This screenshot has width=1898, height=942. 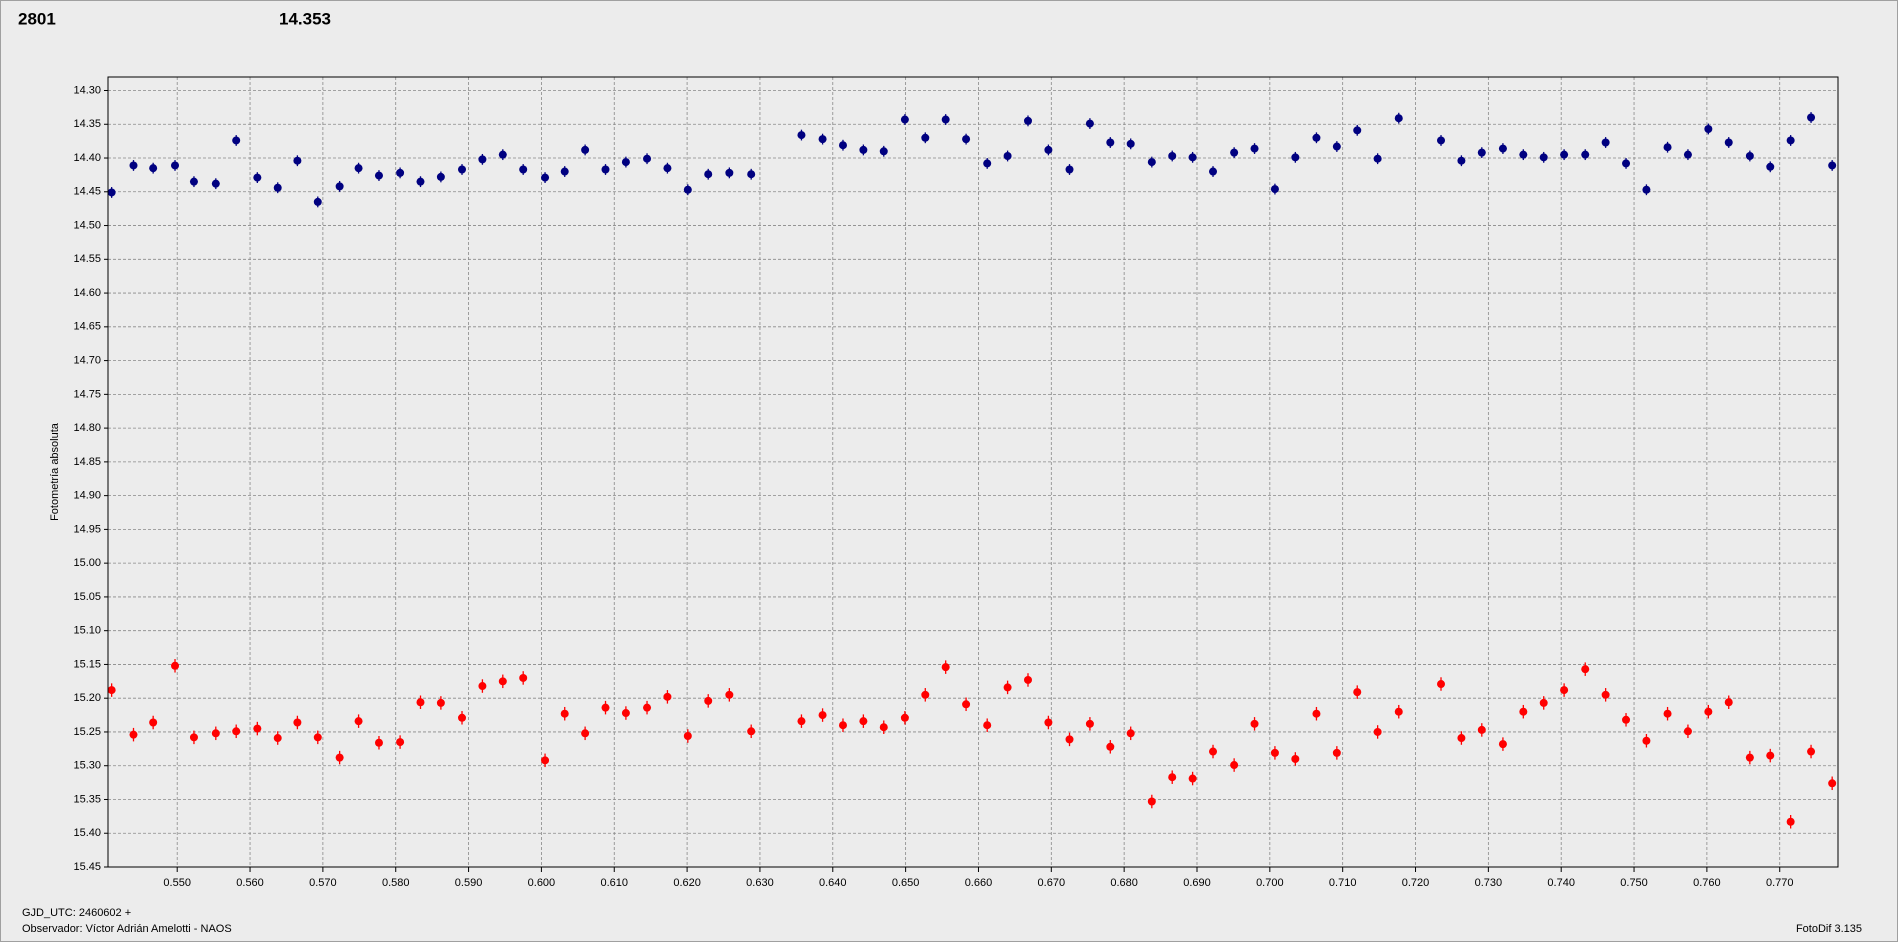 What do you see at coordinates (87, 192) in the screenshot?
I see `y-tick-label: 14.45` at bounding box center [87, 192].